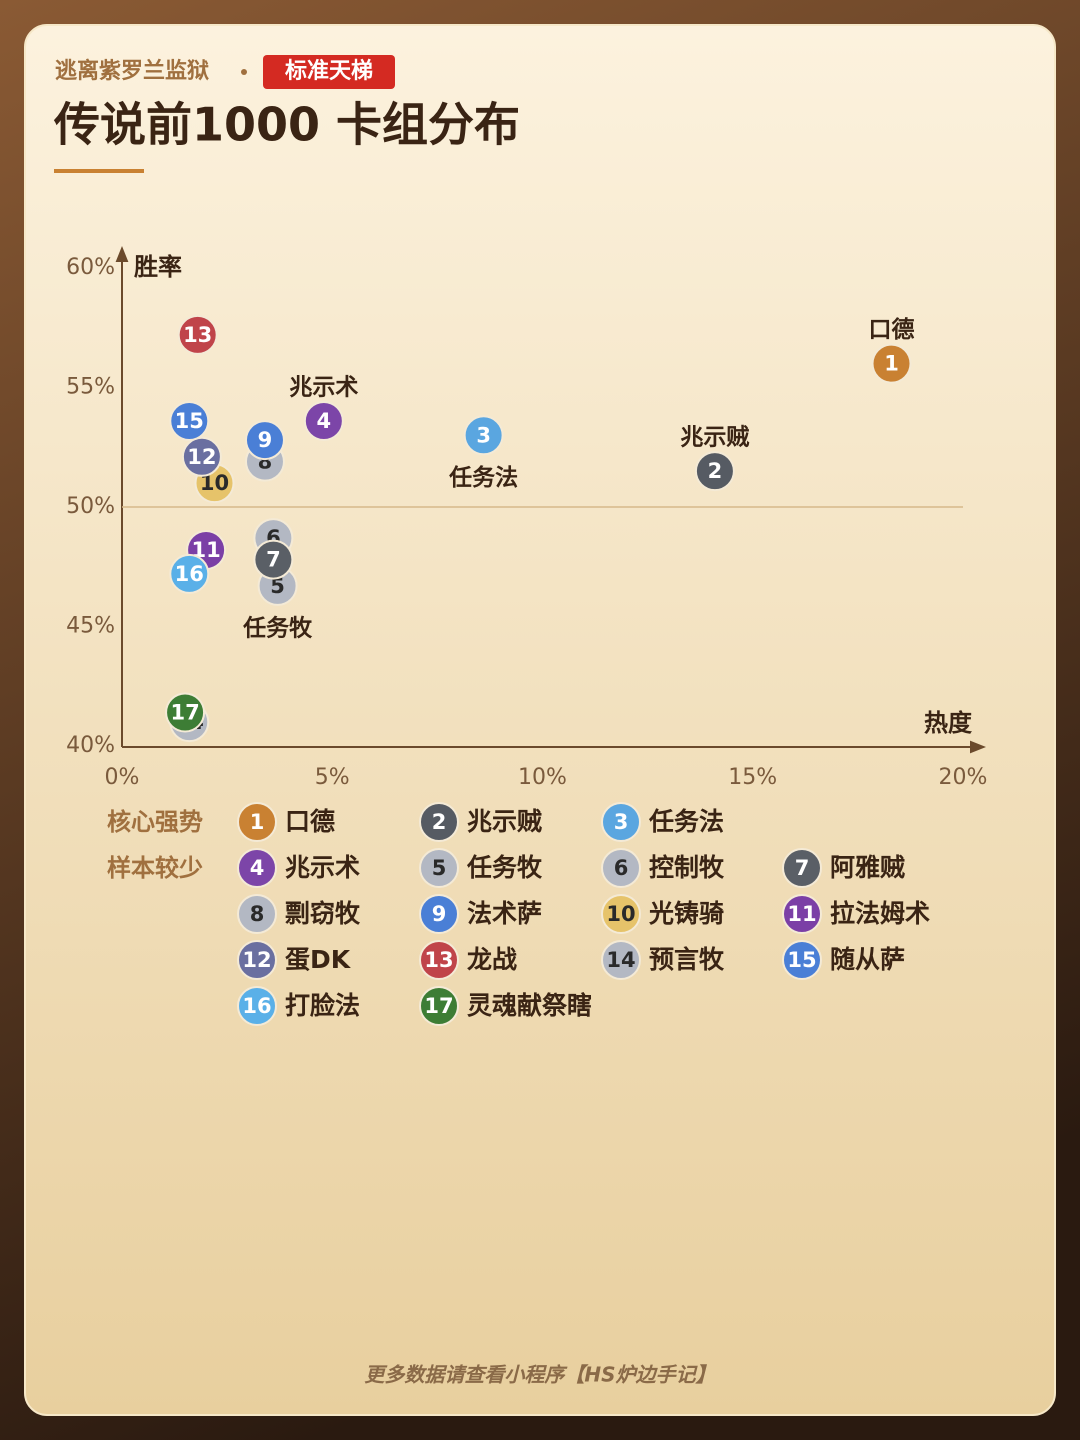 The height and width of the screenshot is (1444, 1080). Describe the element at coordinates (310, 821) in the screenshot. I see `legend-label: 口德` at that location.